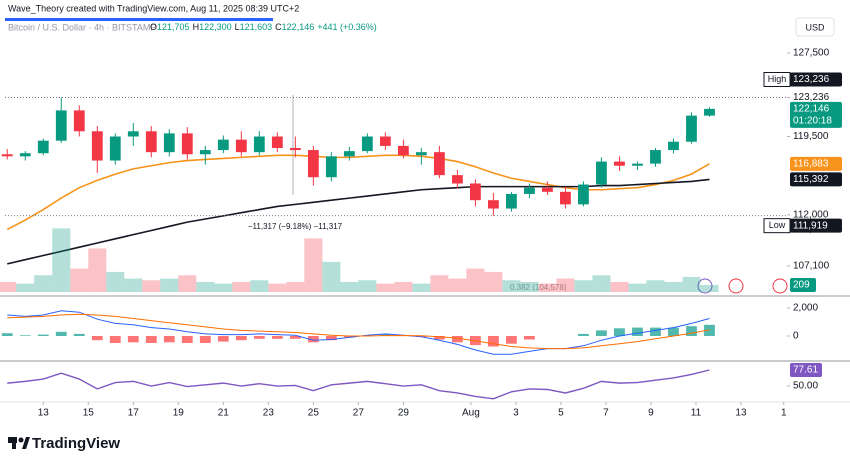 Image resolution: width=850 pixels, height=463 pixels. I want to click on countdown: 01:20:18, so click(812, 121).